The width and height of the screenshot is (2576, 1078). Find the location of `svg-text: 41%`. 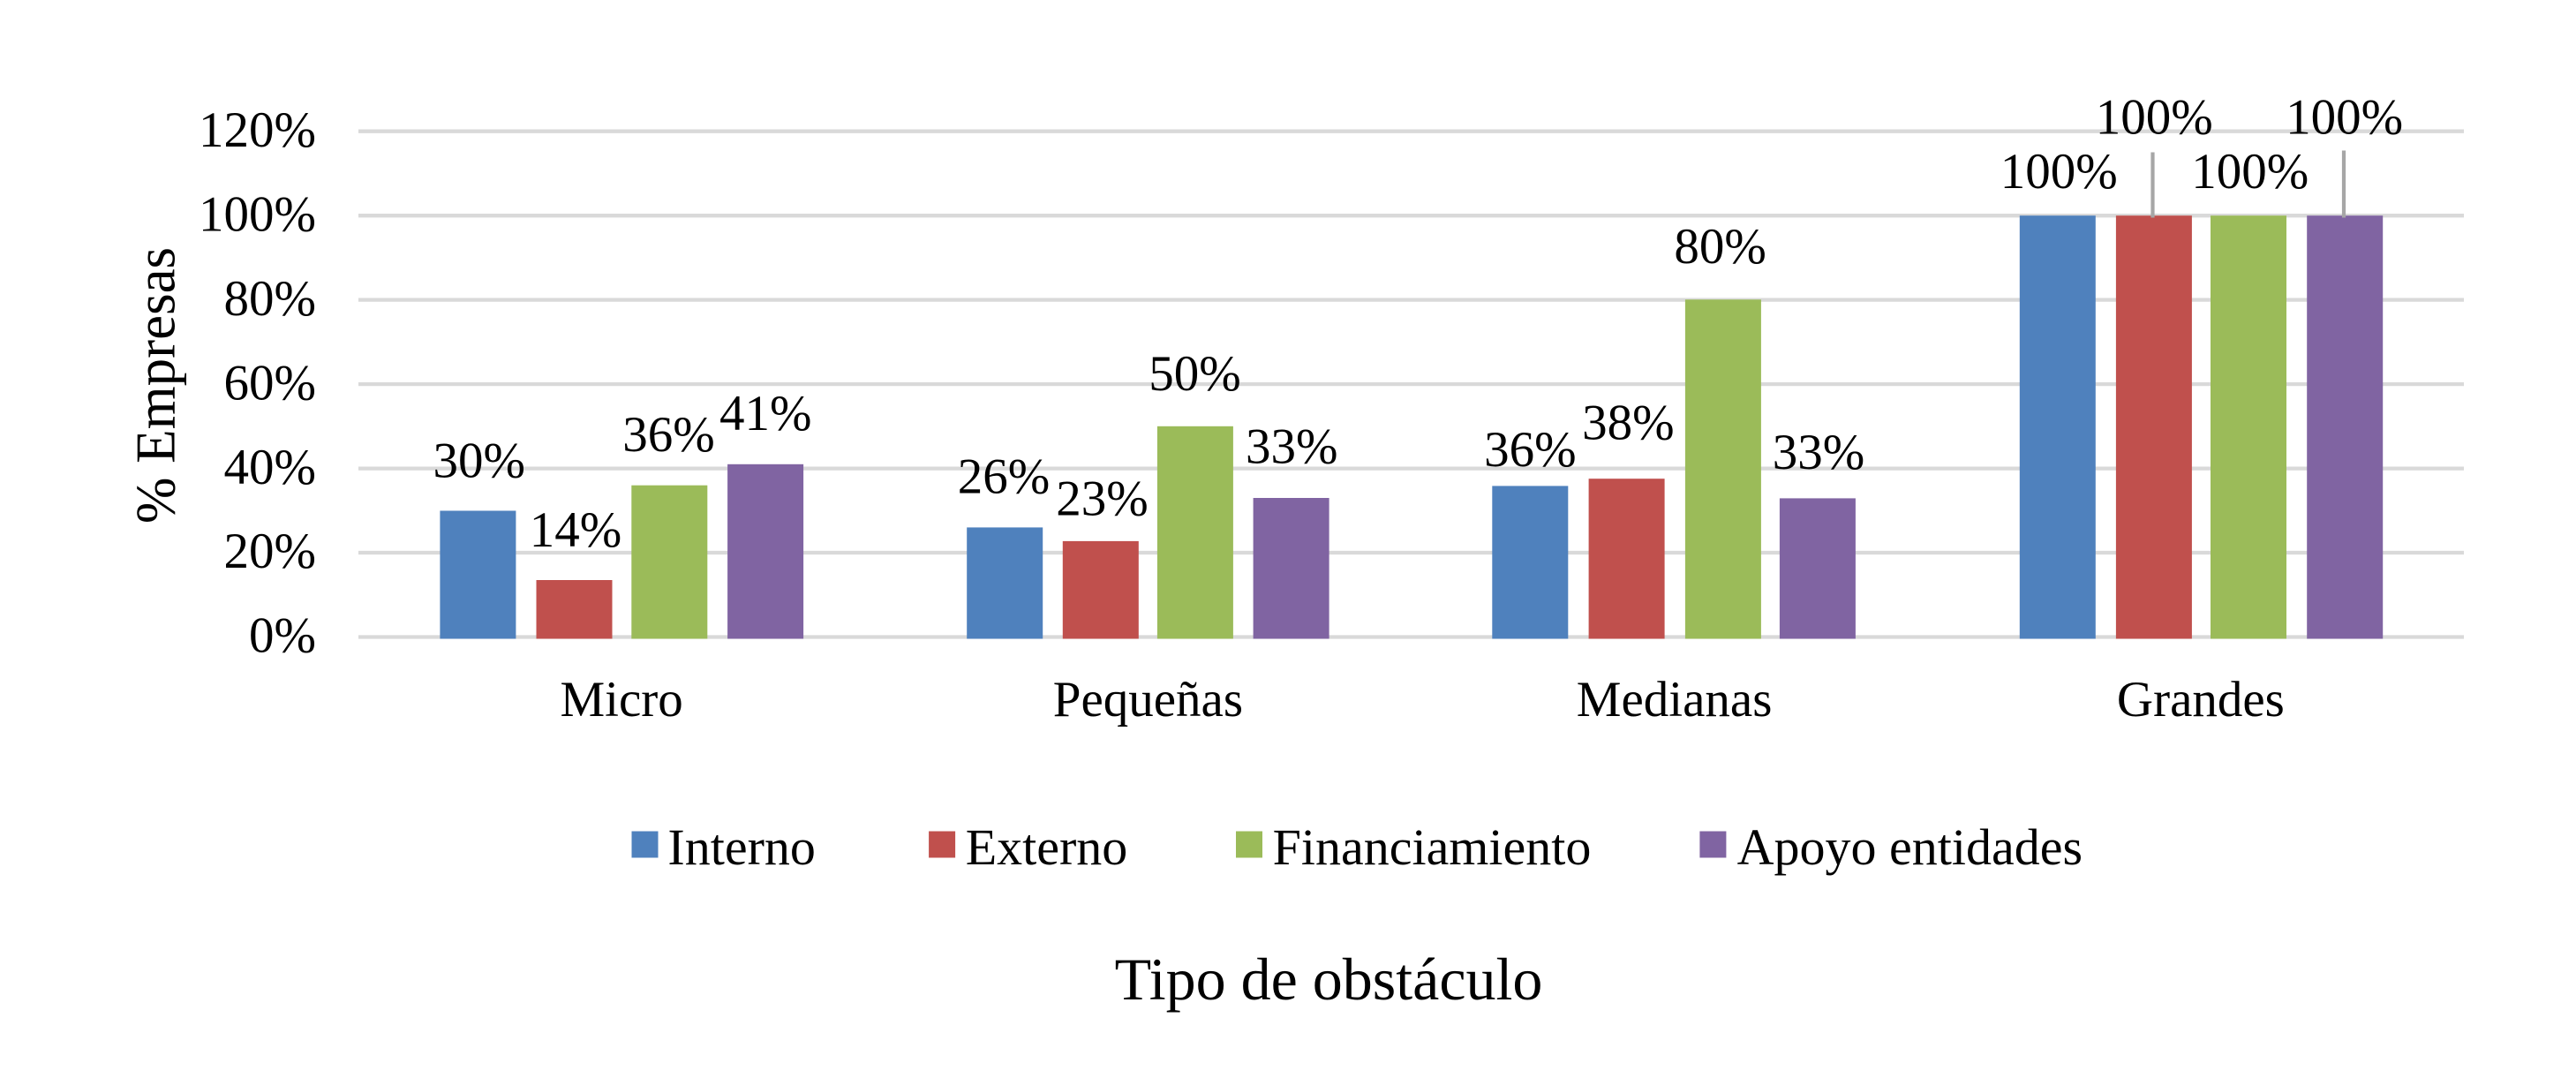

svg-text: 41% is located at coordinates (765, 413).